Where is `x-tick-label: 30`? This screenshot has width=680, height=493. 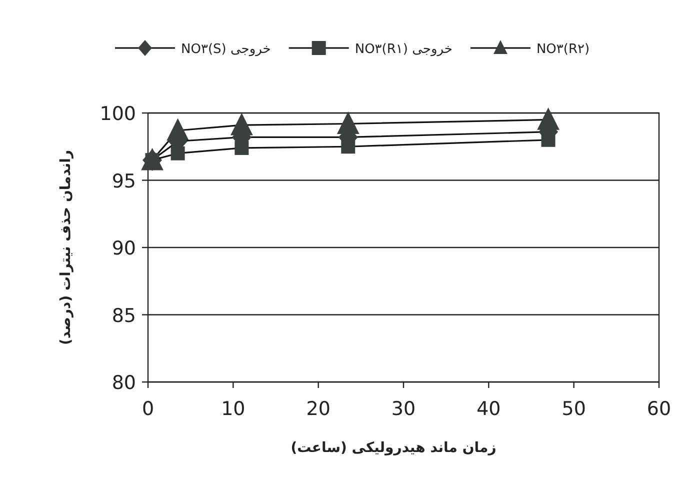
x-tick-label: 30 is located at coordinates (403, 409).